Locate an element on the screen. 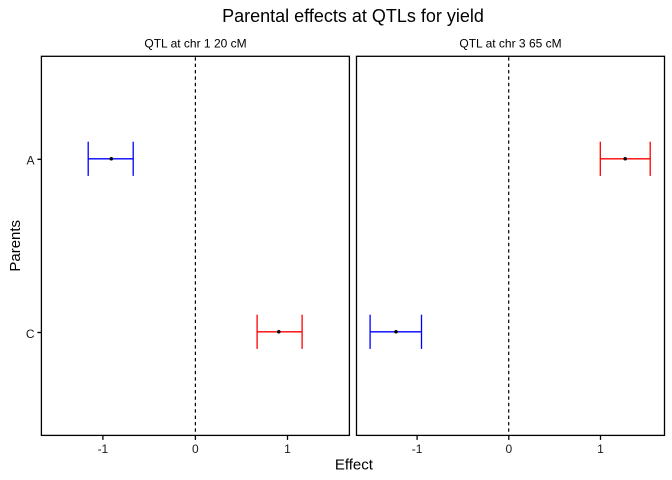 The height and width of the screenshot is (480, 672). svg-text: C is located at coordinates (30, 334).